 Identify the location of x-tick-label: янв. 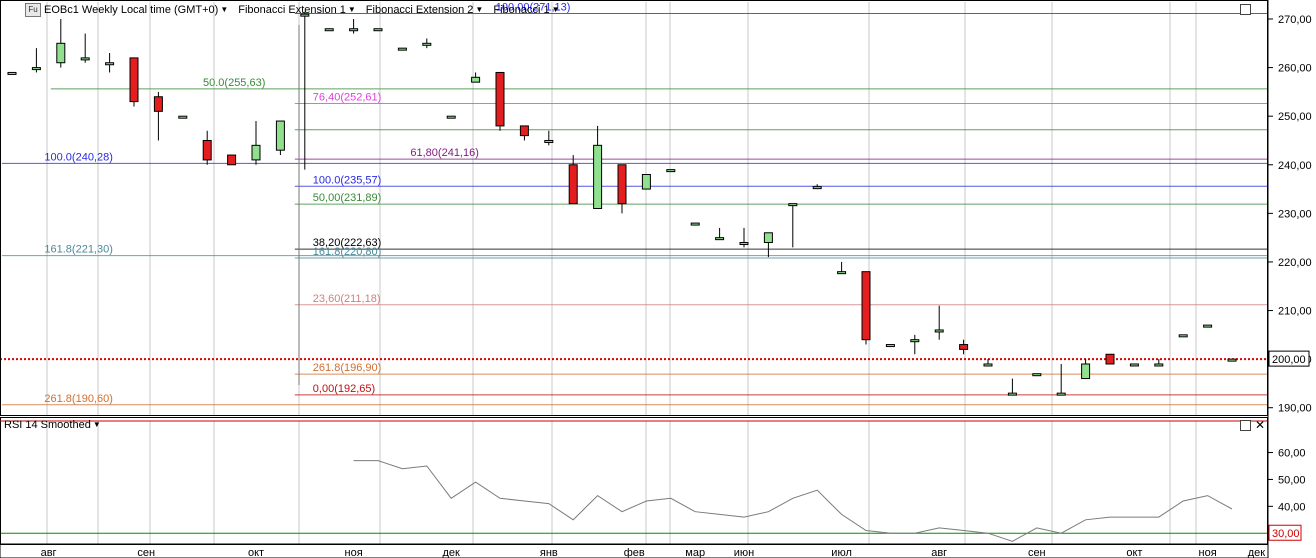
(549, 552).